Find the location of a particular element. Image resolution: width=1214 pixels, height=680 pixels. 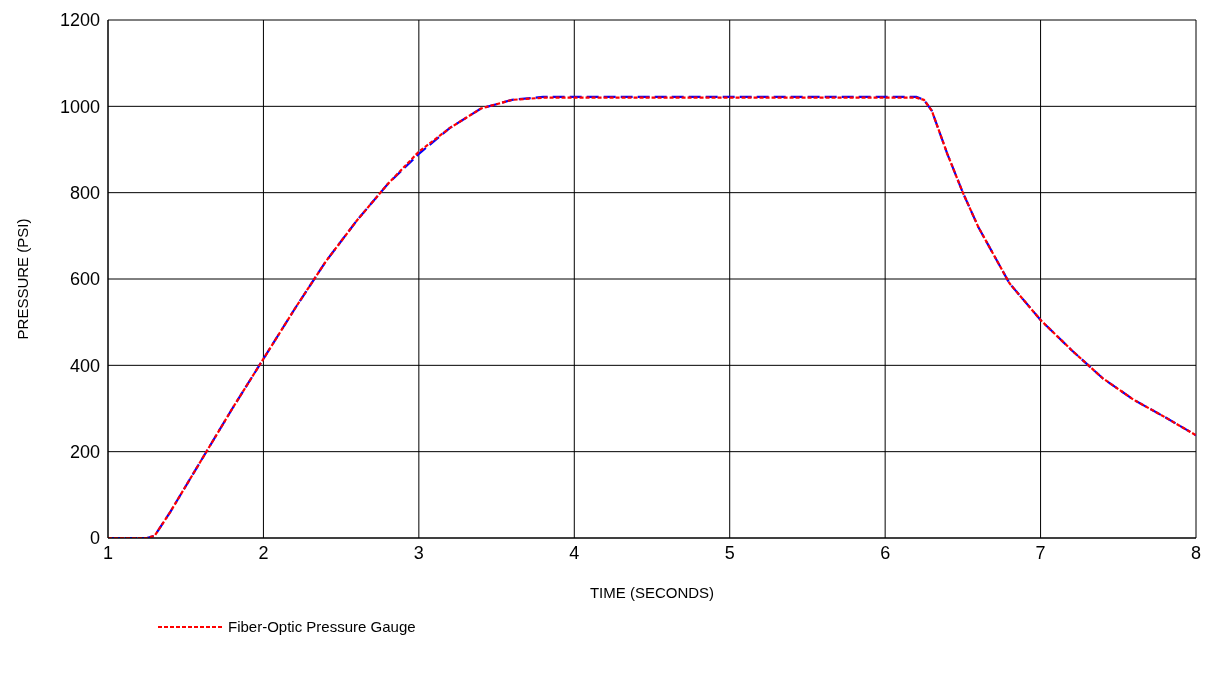

y-tick-label: 200 is located at coordinates (84, 452).